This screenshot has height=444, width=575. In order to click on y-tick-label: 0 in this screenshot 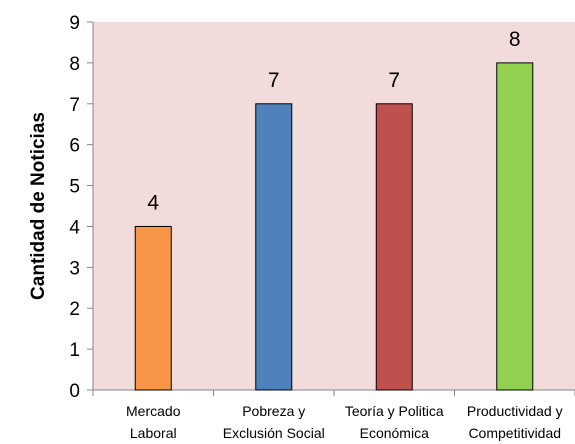, I will do `click(74, 391)`.